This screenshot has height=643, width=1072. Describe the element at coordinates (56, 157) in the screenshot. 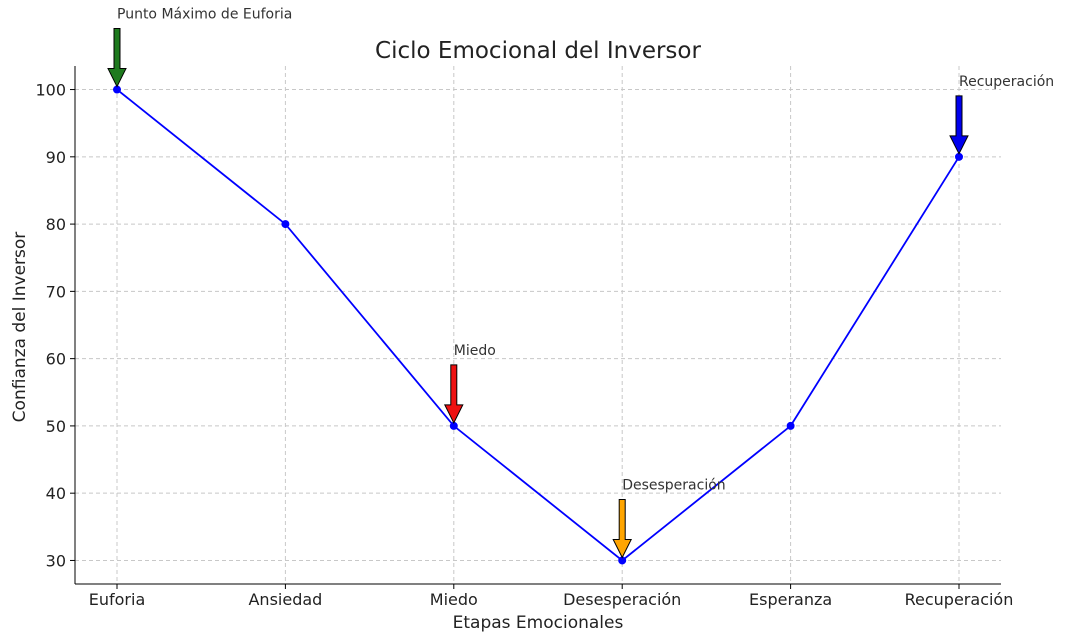

I see `y-tick-label: 90` at that location.